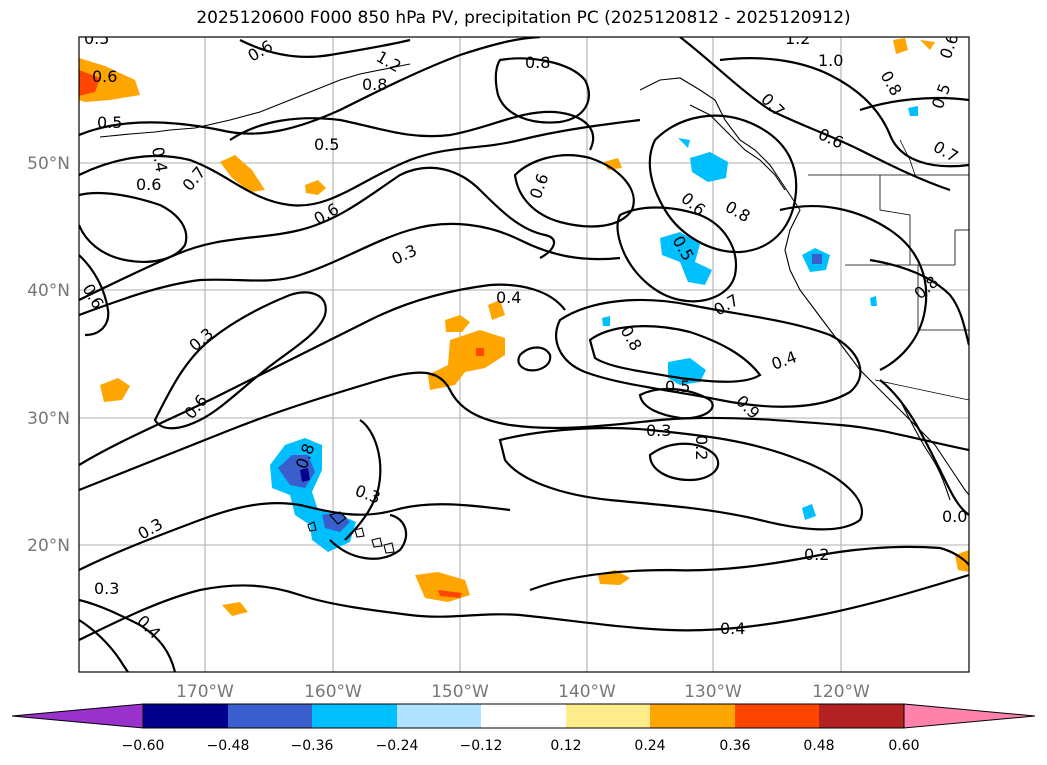 This screenshot has width=1047, height=765. I want to click on colorbar-extend-max, so click(969, 716).